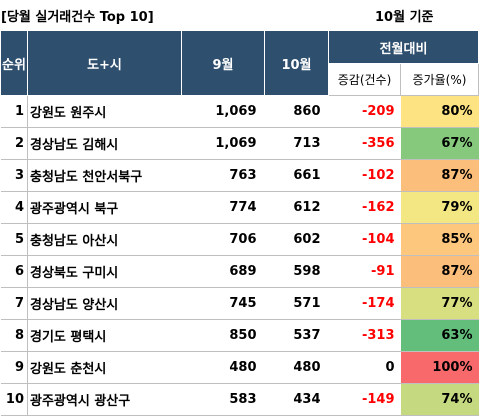 This screenshot has width=479, height=417. I want to click on table-row: 7 경상남도 양산시 745 571 -174 77%, so click(239, 303).